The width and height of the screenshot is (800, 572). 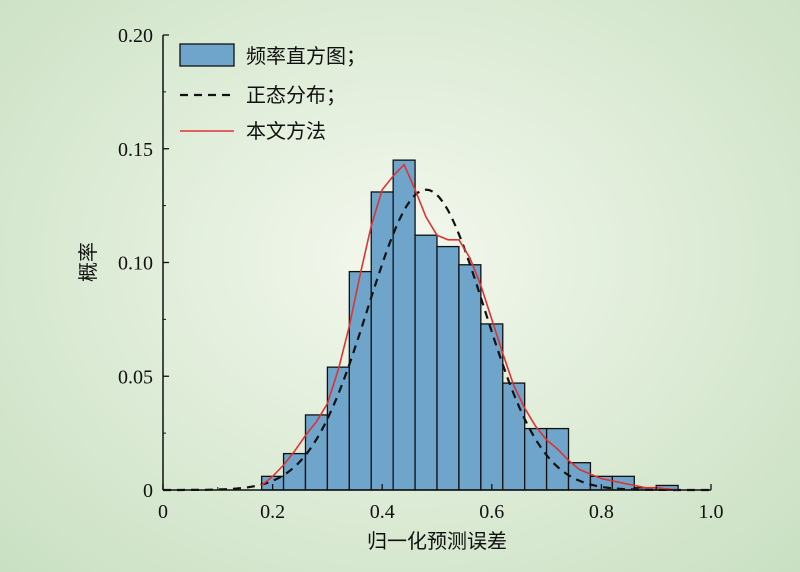 I want to click on legend-method-label: 本文方法, so click(x=286, y=131).